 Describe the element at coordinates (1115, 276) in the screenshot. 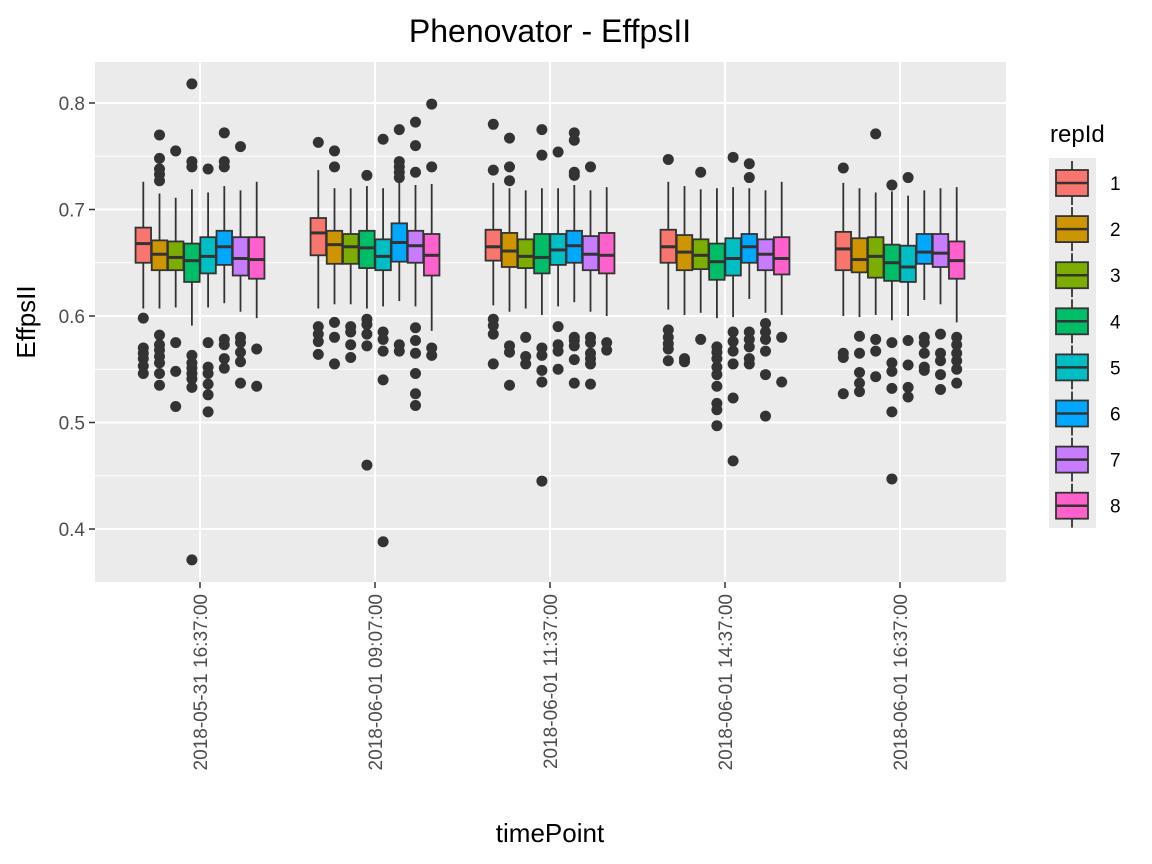

I see `legend-label: 3` at that location.